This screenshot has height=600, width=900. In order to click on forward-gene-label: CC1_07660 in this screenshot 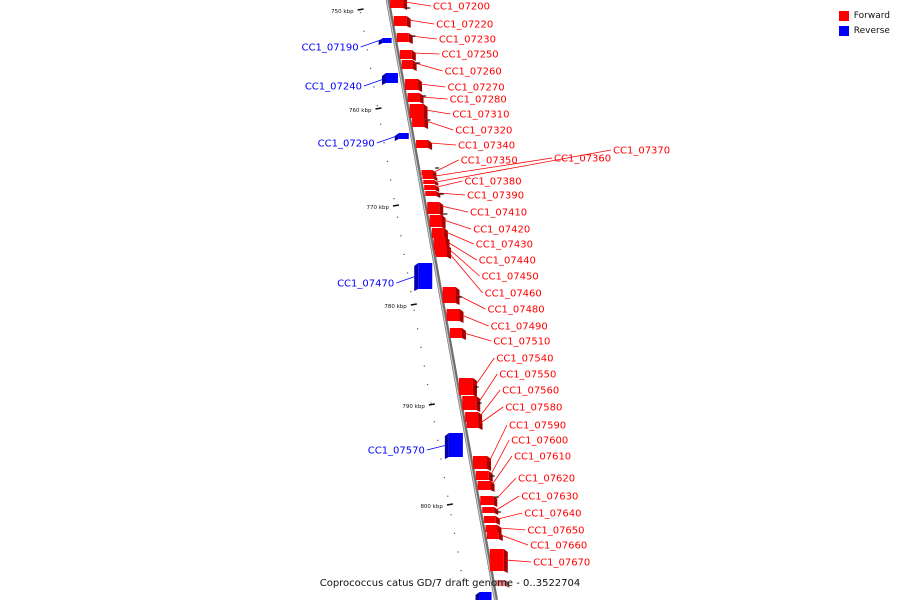, I will do `click(558, 546)`.